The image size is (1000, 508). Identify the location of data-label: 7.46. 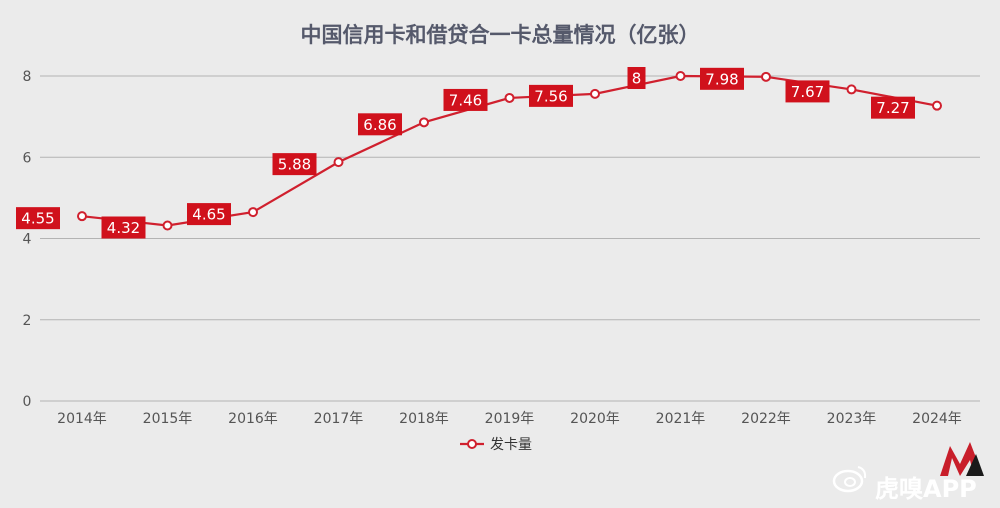
(465, 99).